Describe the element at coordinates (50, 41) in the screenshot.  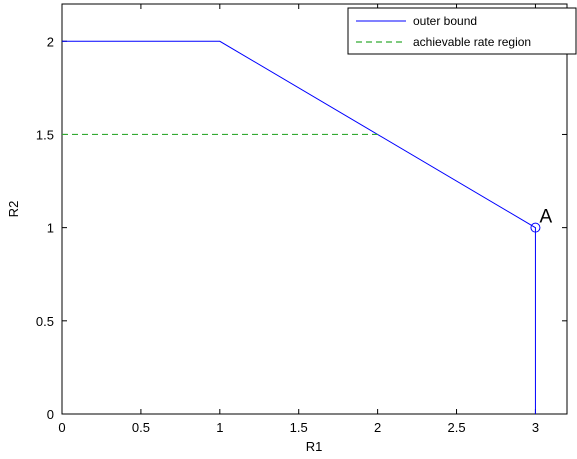
I see `y-tick-label: 2` at that location.